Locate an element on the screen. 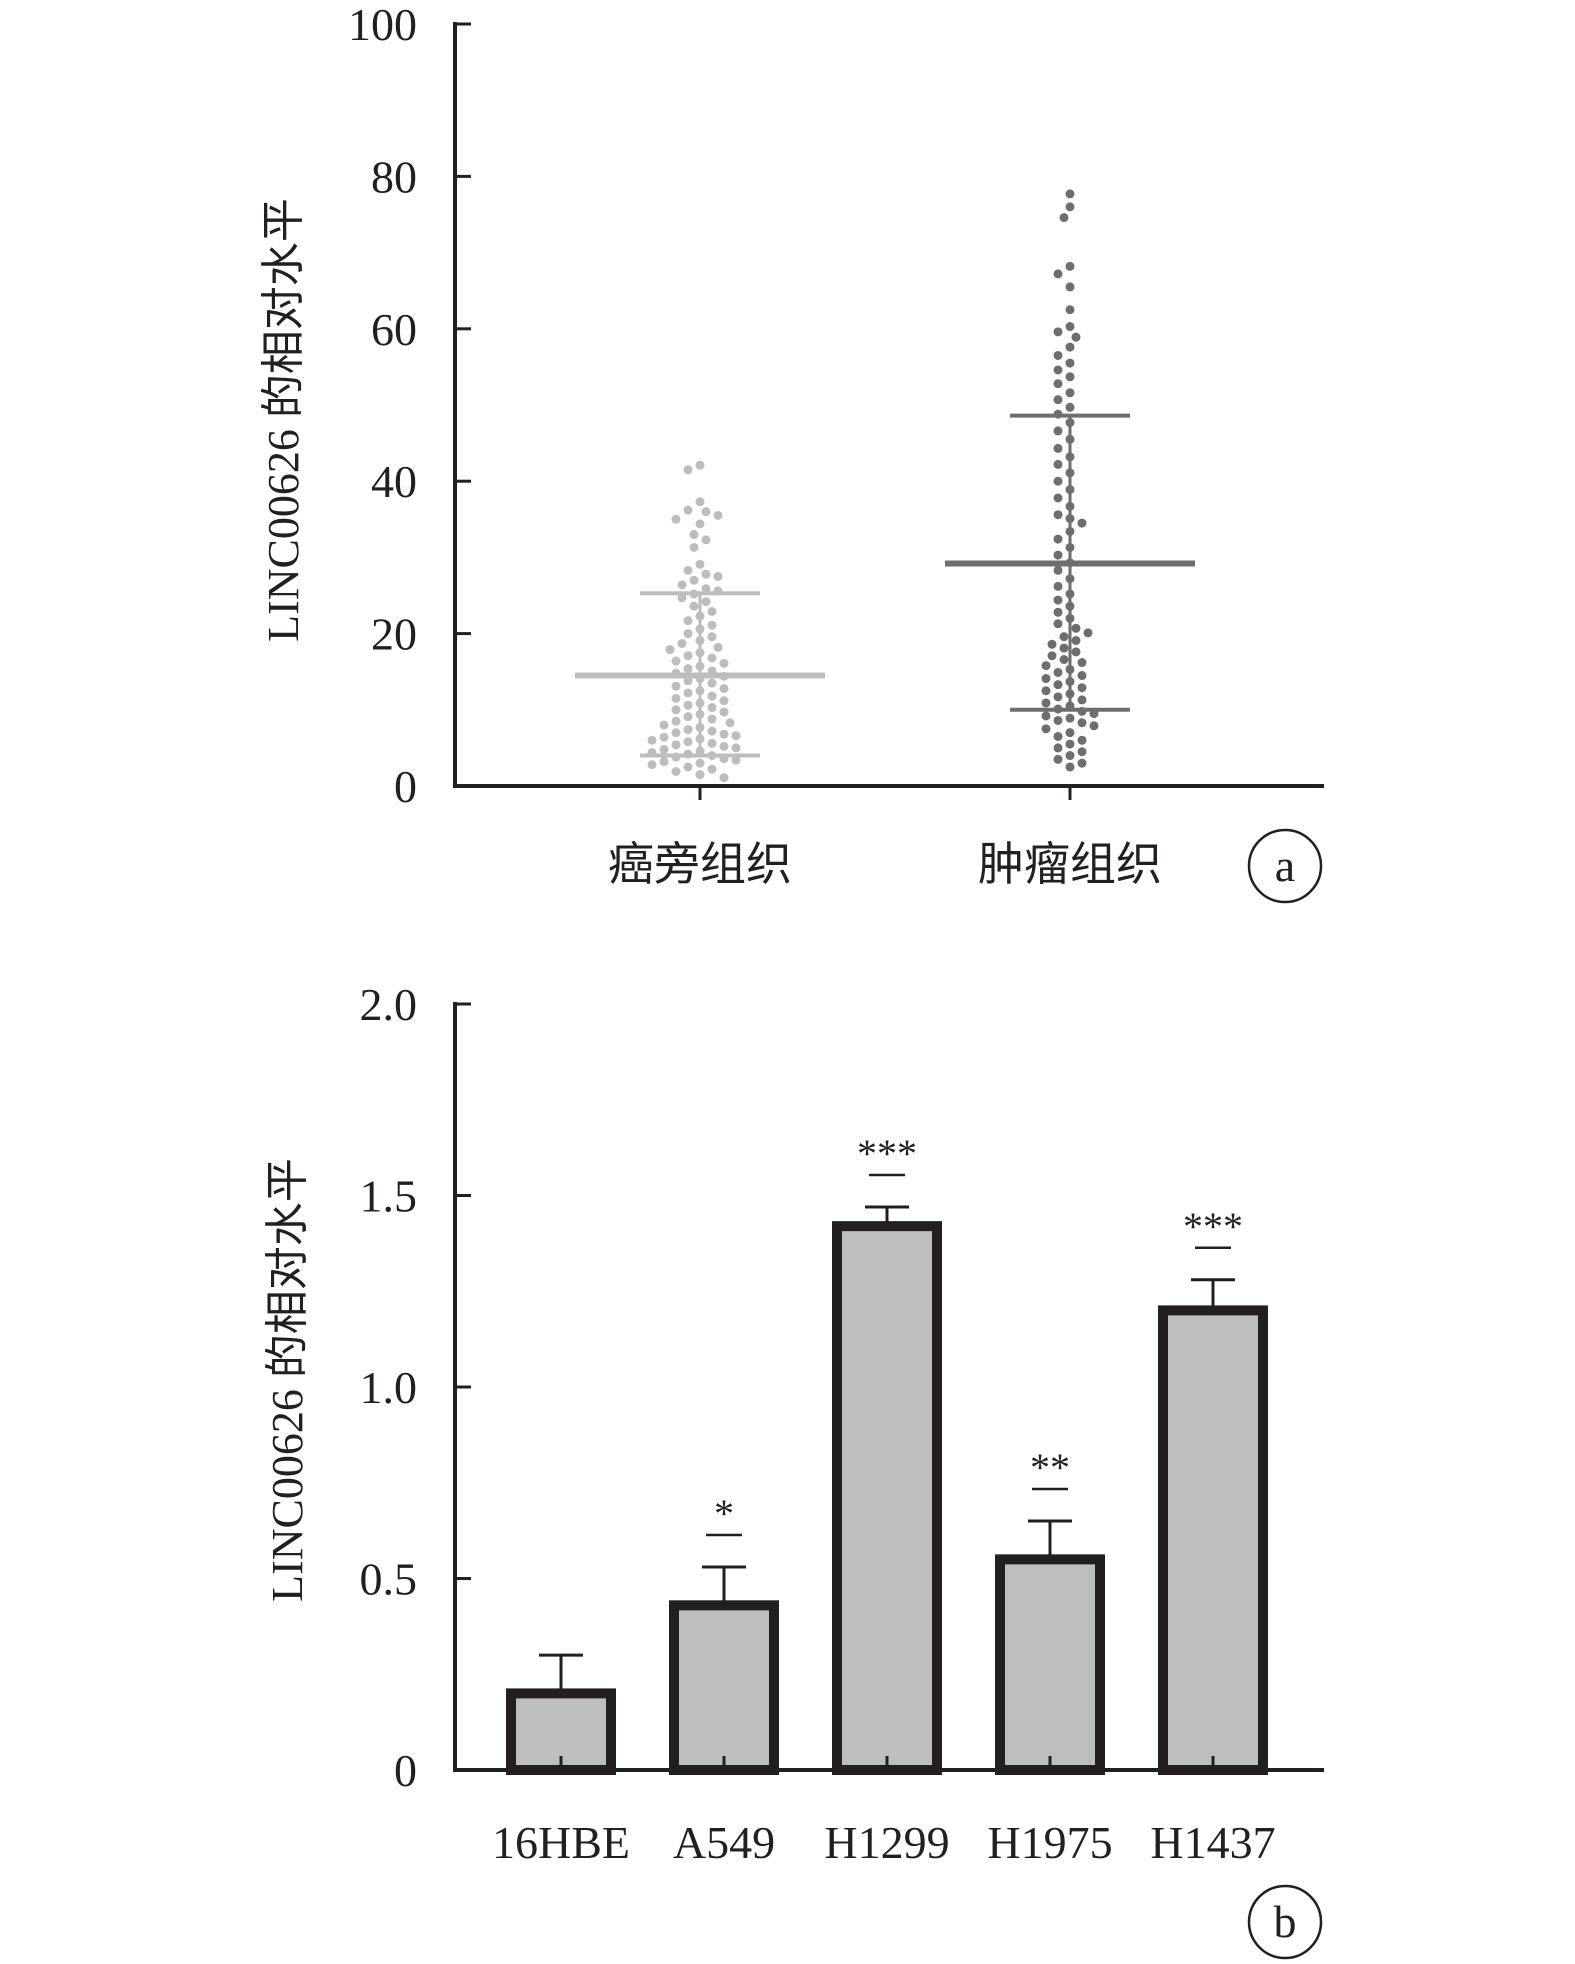  panel-b-category-label: 16HBE is located at coordinates (561, 1842).